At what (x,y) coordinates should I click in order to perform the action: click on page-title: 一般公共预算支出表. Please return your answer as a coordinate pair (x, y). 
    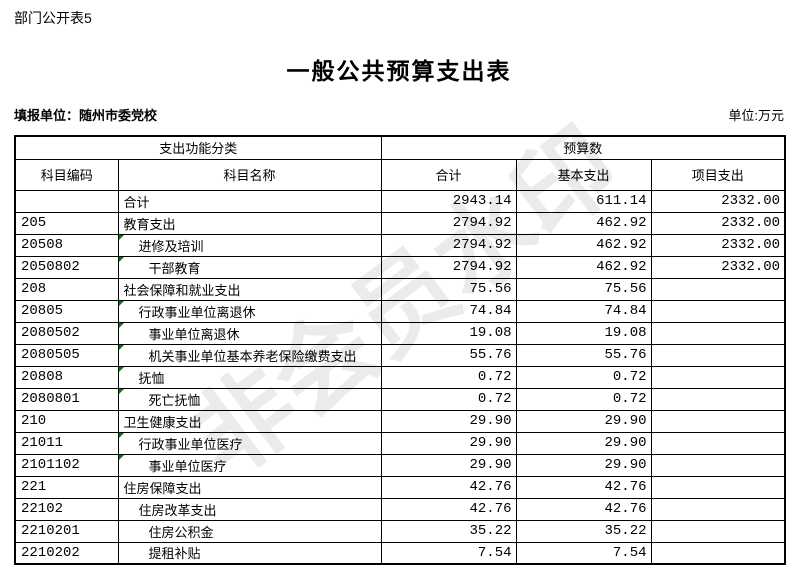
    Looking at the image, I should click on (399, 71).